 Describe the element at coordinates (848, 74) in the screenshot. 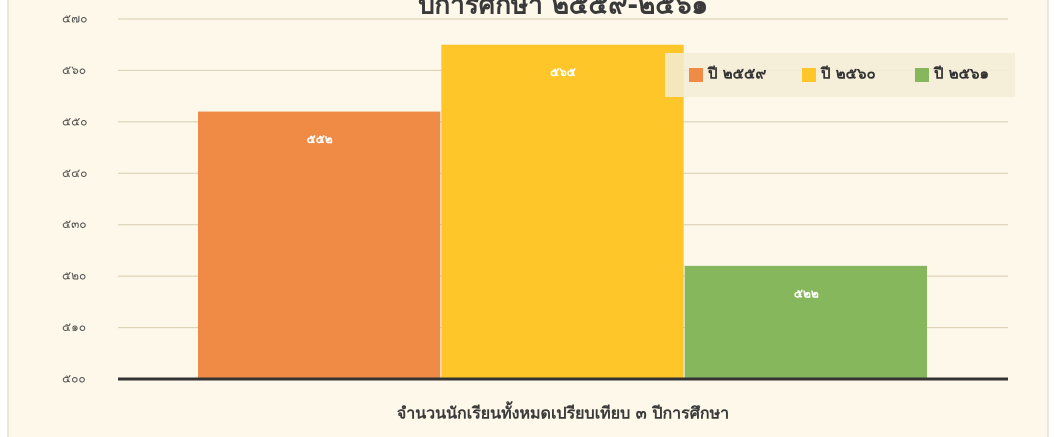

I see `legend-label: ปี ๒๕๖๐` at that location.